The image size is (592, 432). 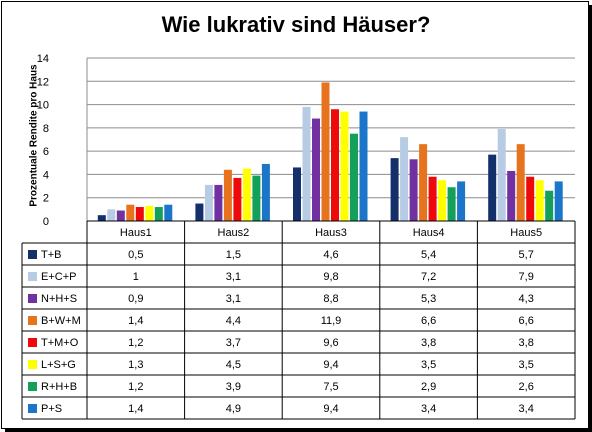 I want to click on data-label: 1, so click(x=136, y=277).